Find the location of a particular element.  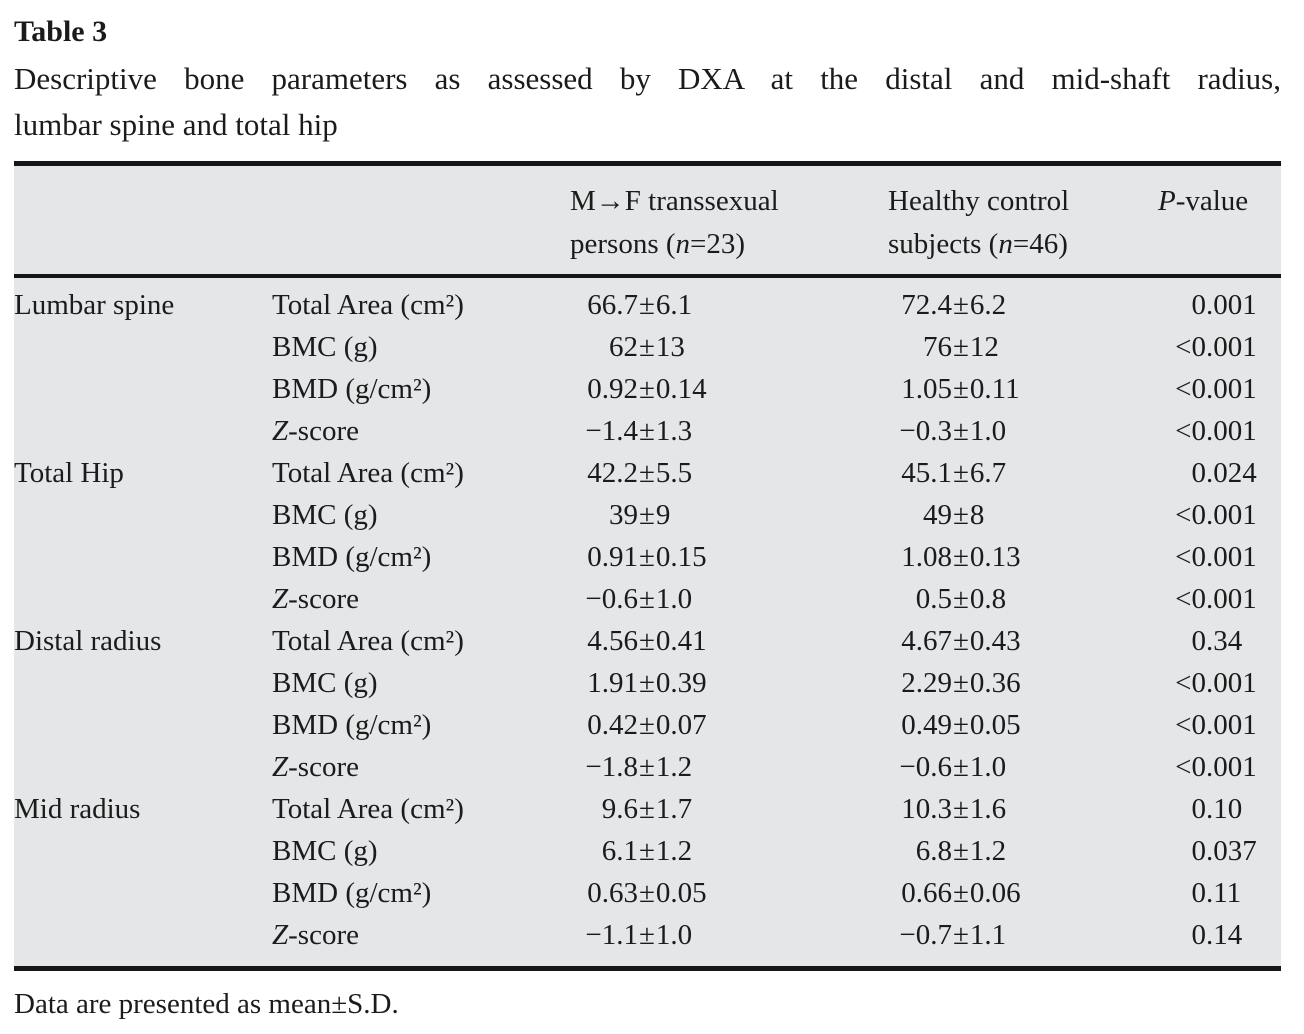

p-value-cell: 0.14 is located at coordinates (1217, 935).